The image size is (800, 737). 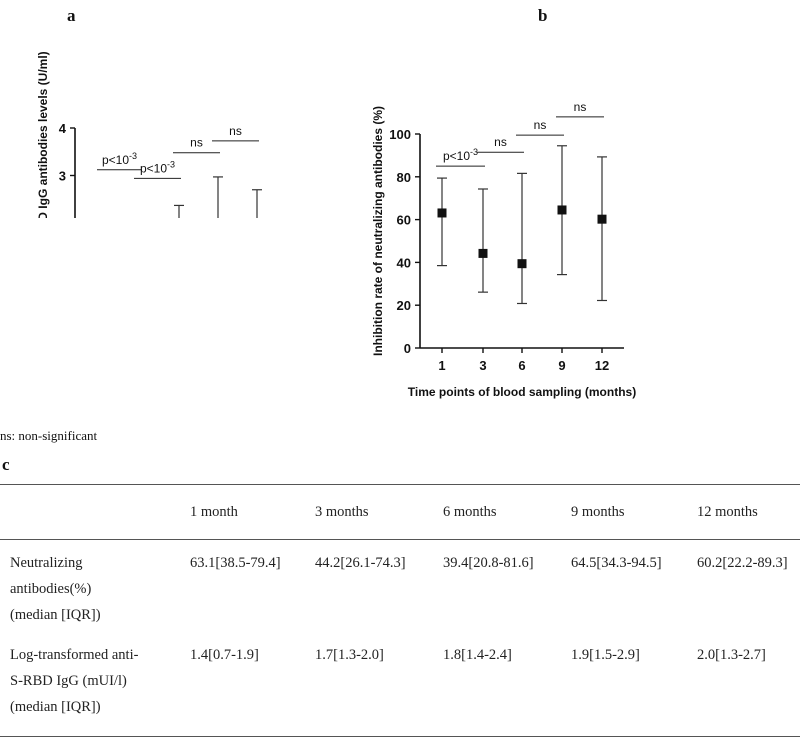 I want to click on x-tick-label: 12, so click(x=602, y=365).